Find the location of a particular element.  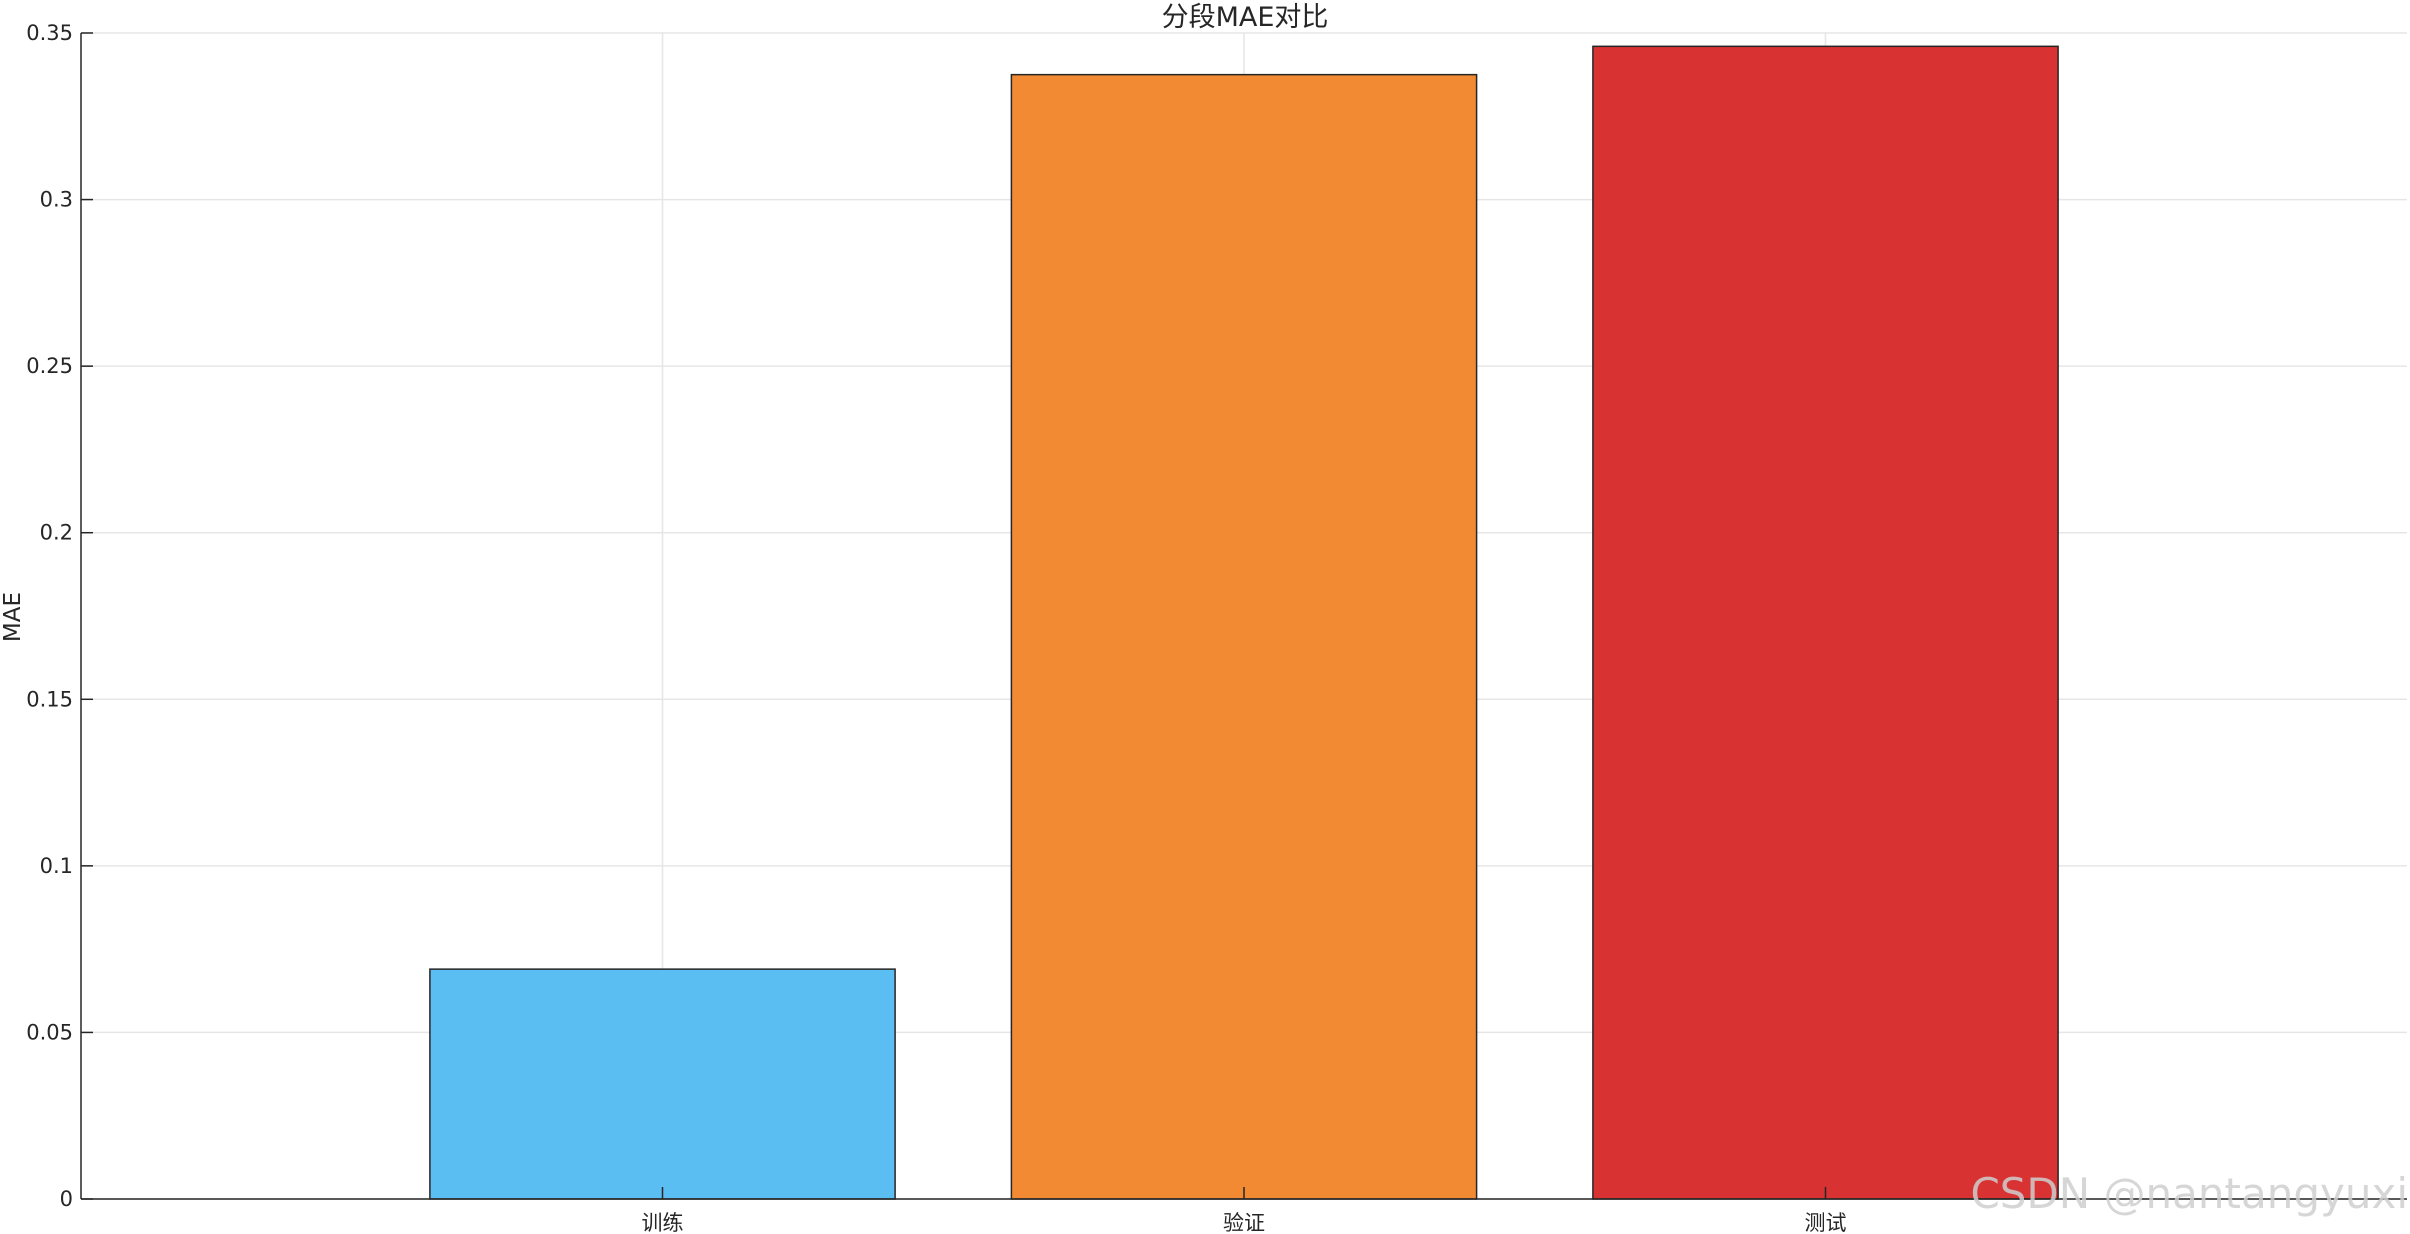

y-tick-label: 0.05 is located at coordinates (49, 1032).